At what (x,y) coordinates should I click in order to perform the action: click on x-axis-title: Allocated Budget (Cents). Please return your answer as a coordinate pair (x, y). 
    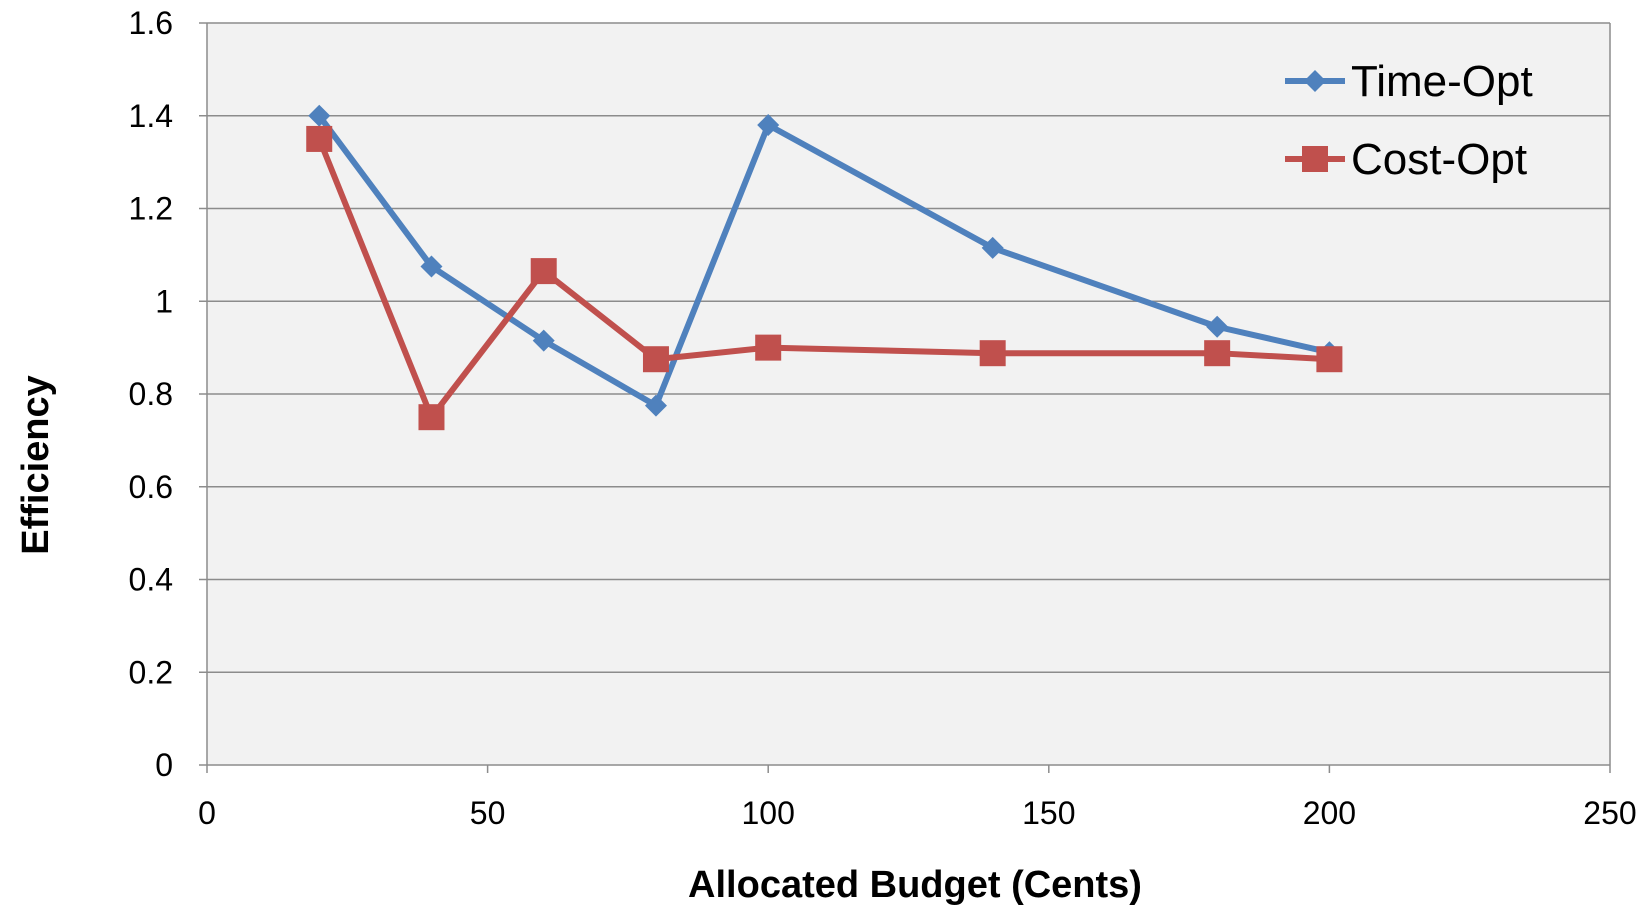
    Looking at the image, I should click on (915, 885).